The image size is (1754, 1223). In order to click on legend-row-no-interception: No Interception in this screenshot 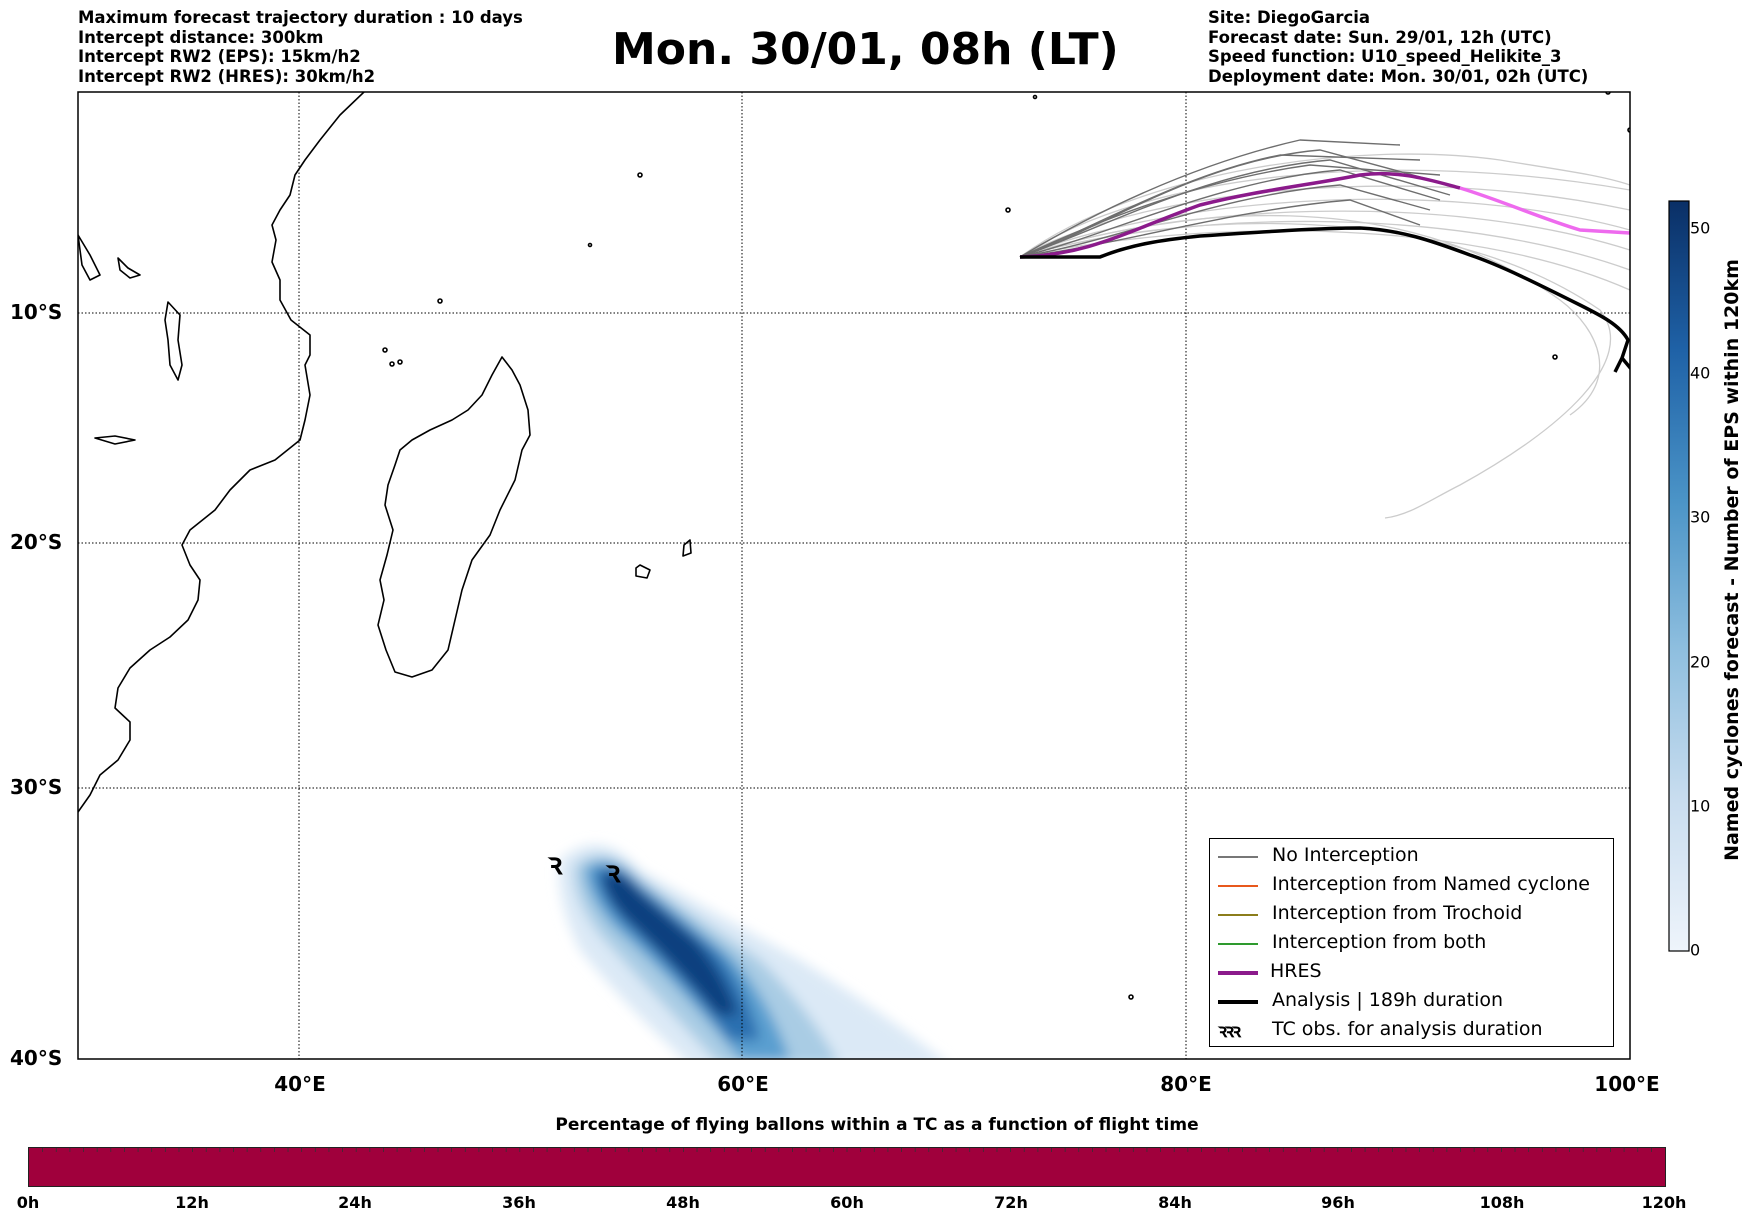, I will do `click(1411, 857)`.